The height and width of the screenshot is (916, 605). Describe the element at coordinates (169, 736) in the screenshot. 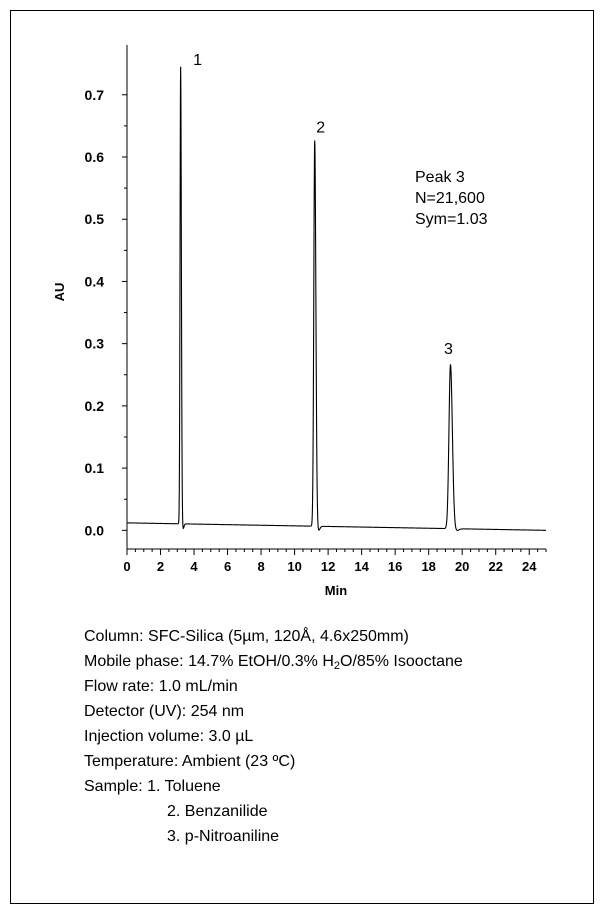

I see `injection-condition: Injection volume: 3.0 µL` at that location.